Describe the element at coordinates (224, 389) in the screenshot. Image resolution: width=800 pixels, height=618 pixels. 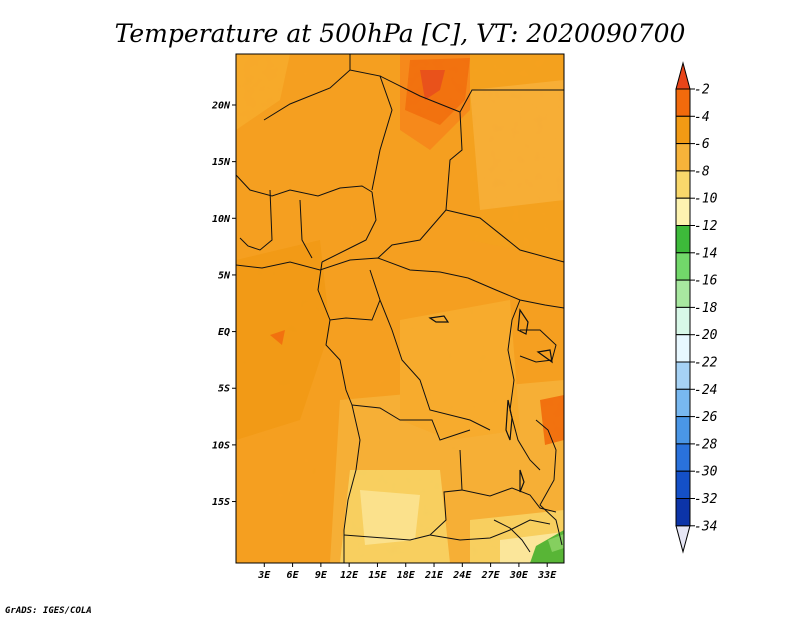
I see `y-tick-label: 5S` at that location.